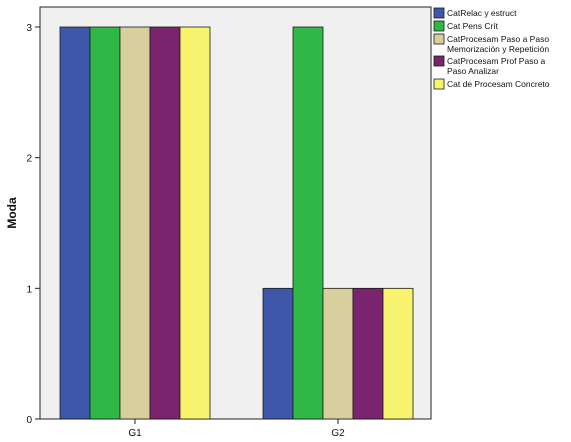 This screenshot has width=571, height=442. I want to click on y-axis: 0 1 2 3, so click(33, 224).